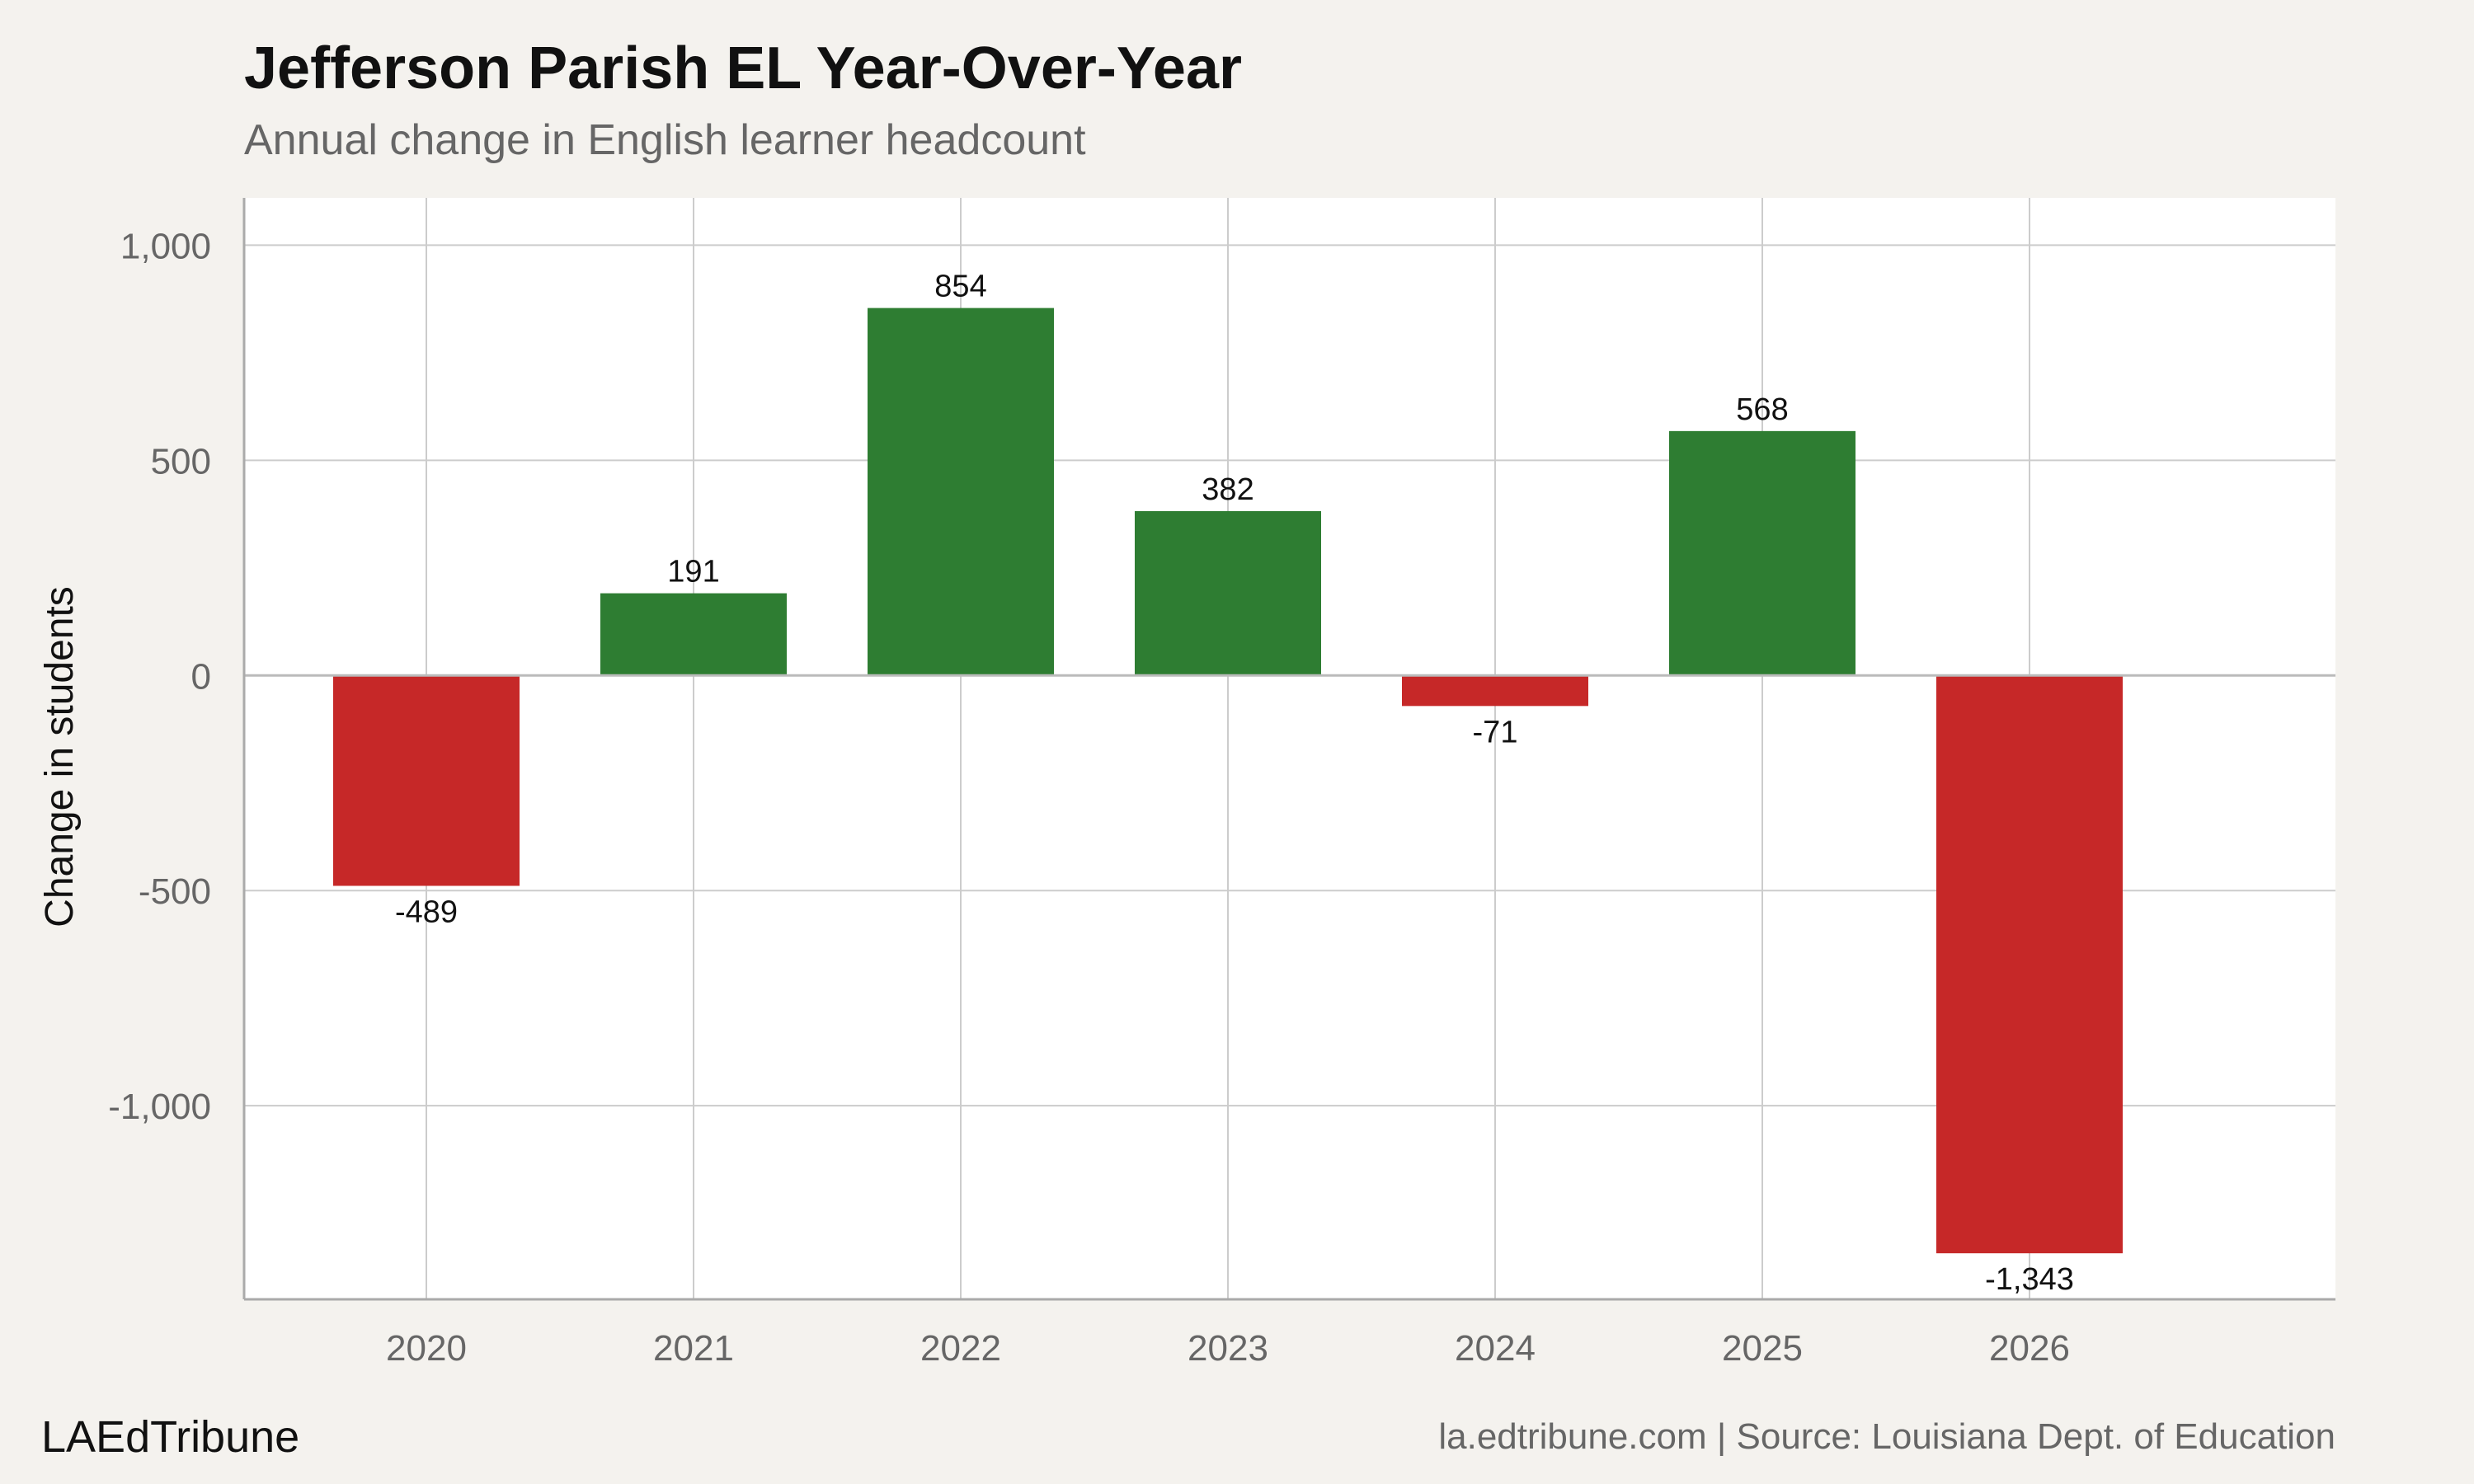 The width and height of the screenshot is (2474, 1484). Describe the element at coordinates (1762, 409) in the screenshot. I see `data-label-2025: 568` at that location.